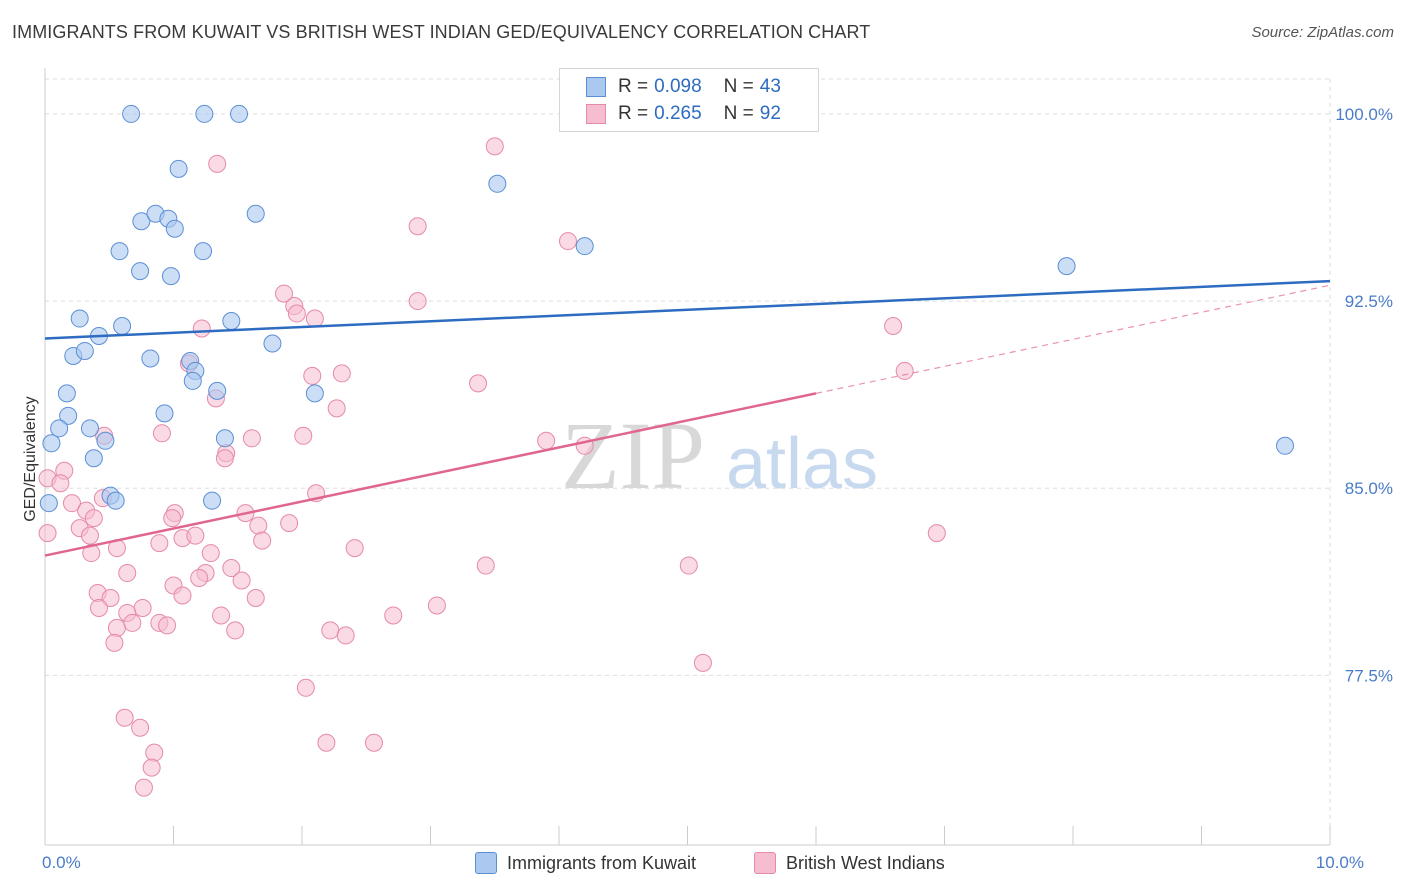 This screenshot has width=1406, height=892. What do you see at coordinates (678, 86) in the screenshot?
I see `legend-r-value: 0.098` at bounding box center [678, 86].